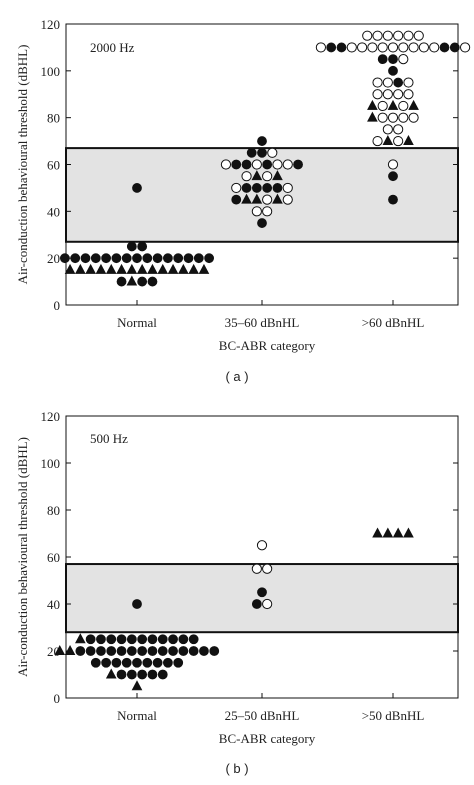 This screenshot has height=785, width=474. I want to click on y-tick-label: 20, so click(53, 258).